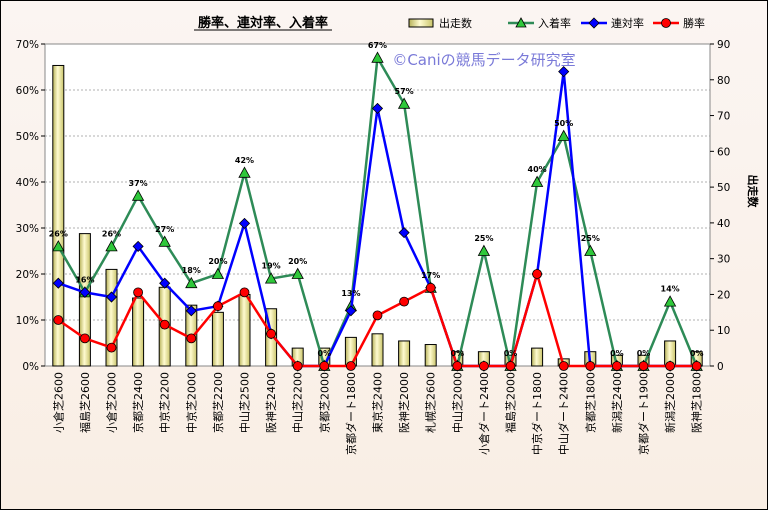 This screenshot has width=768, height=511. What do you see at coordinates (723, 224) in the screenshot?
I see `y2-tick-label: 40` at bounding box center [723, 224].